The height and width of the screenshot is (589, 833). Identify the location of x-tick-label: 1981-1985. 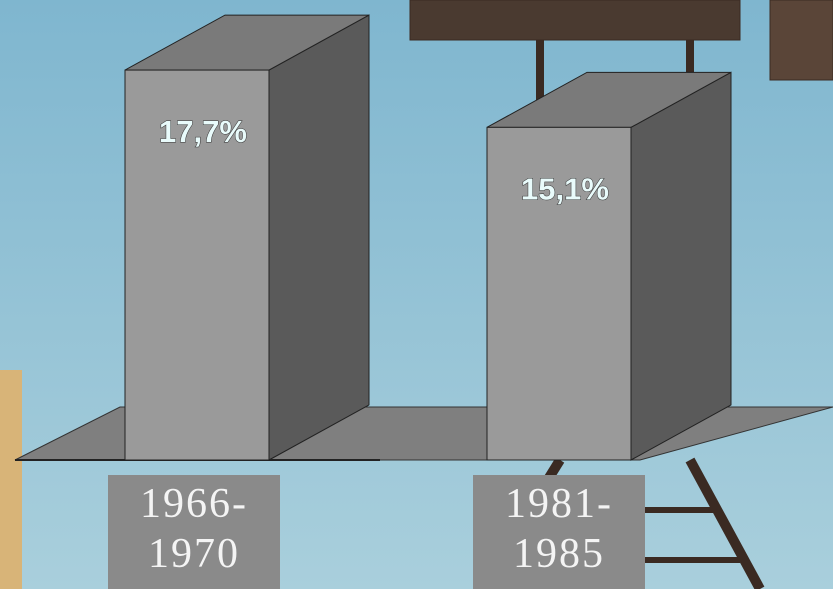
(559, 532).